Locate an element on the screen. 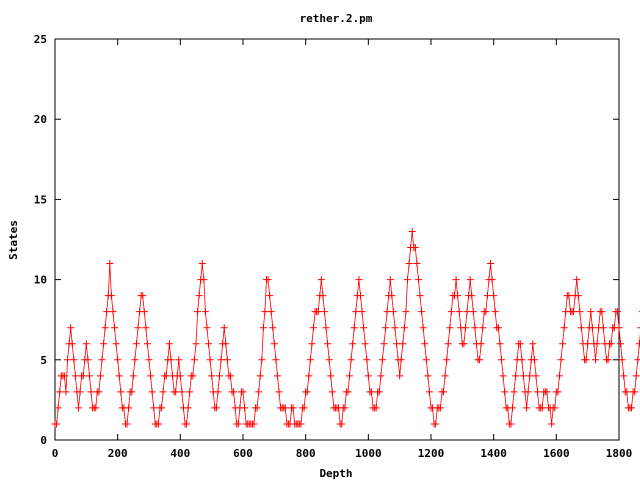 This screenshot has height=480, width=640. y-tick-label: 10 is located at coordinates (40, 280).